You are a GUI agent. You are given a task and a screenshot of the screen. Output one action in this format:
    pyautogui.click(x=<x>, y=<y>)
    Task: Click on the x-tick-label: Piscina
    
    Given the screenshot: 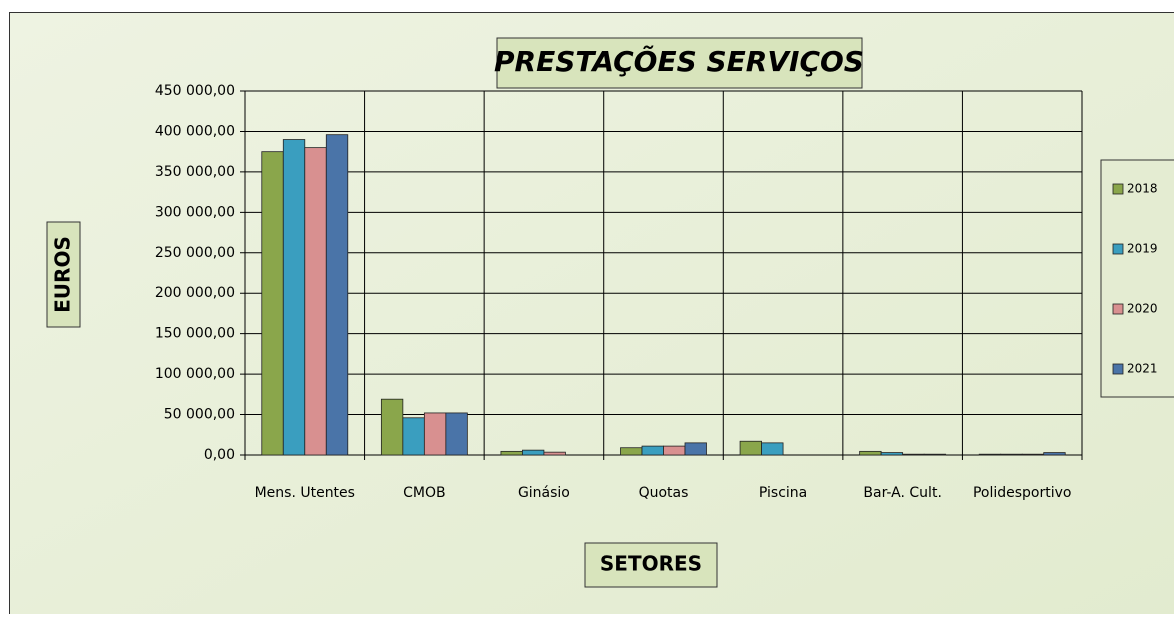 What is the action you would take?
    pyautogui.click(x=783, y=493)
    